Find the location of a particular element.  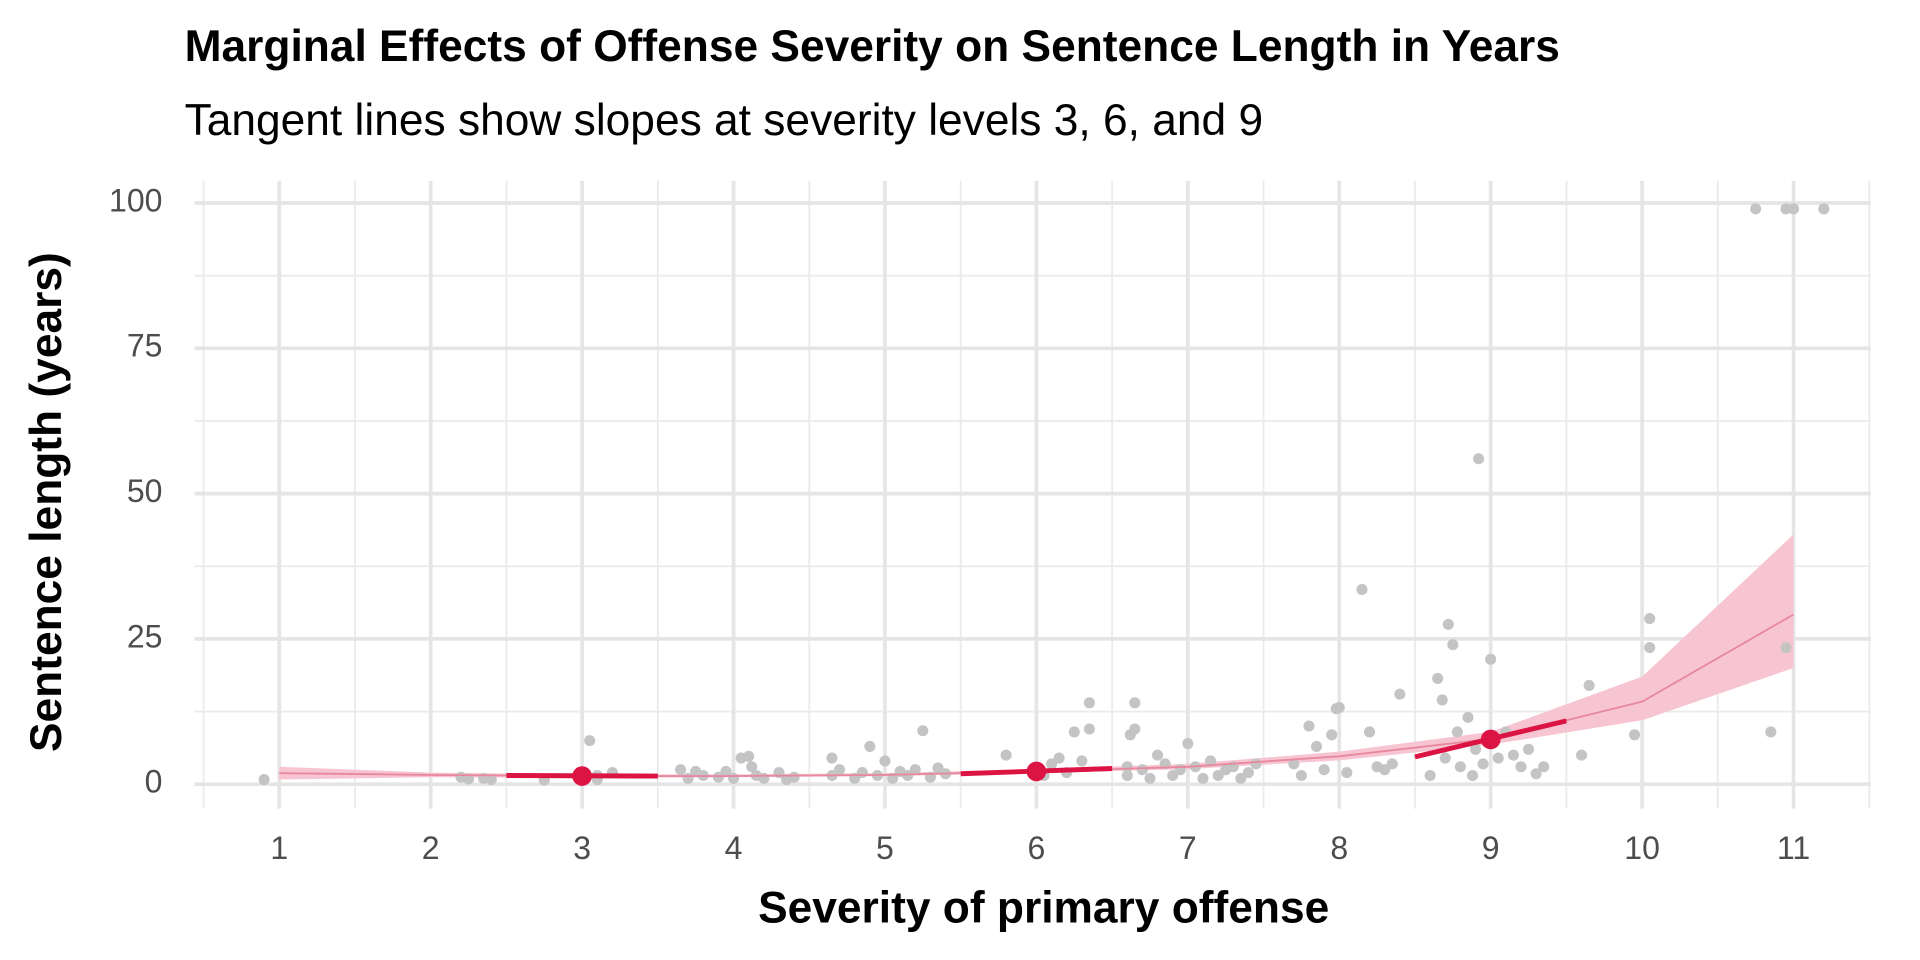

x-tick-label: 11 is located at coordinates (1793, 848).